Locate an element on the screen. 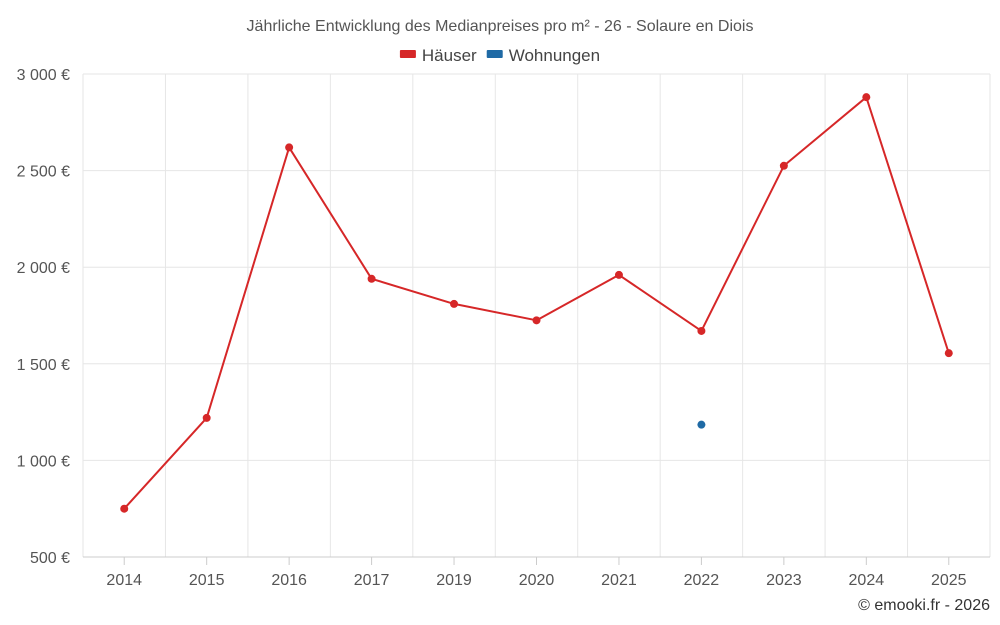  x-tick-label: 2017 is located at coordinates (372, 580).